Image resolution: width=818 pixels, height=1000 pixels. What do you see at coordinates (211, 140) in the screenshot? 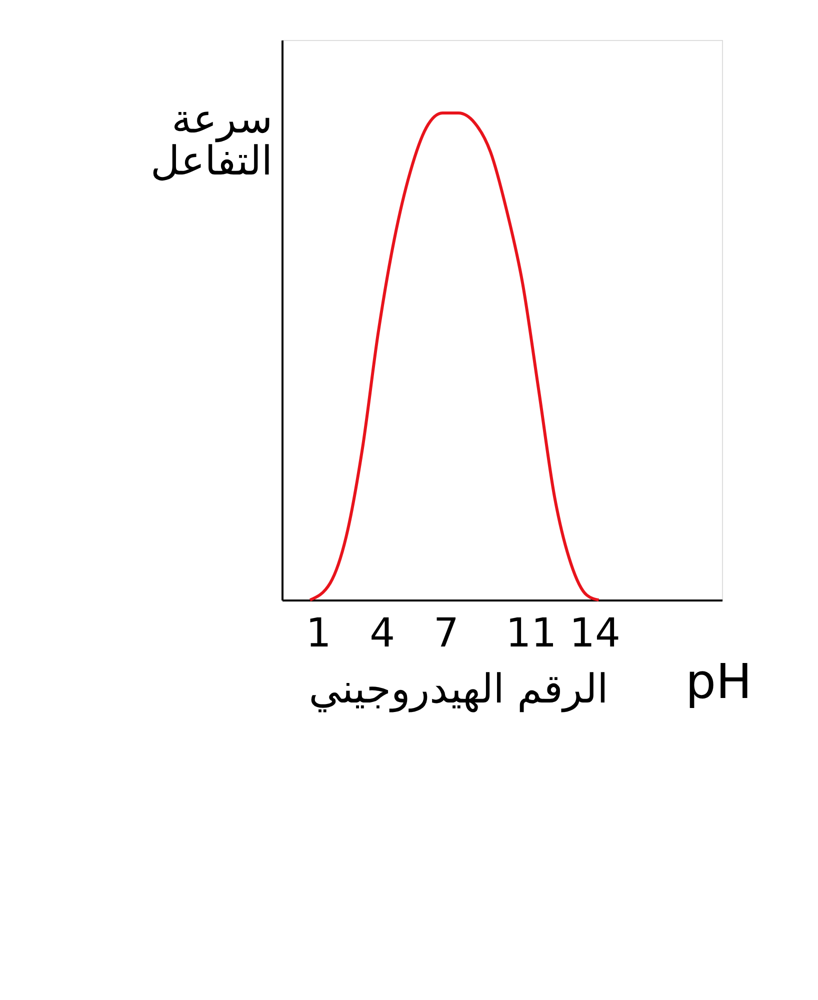
I see `y-axis-title: سرعة التفاعل` at bounding box center [211, 140].